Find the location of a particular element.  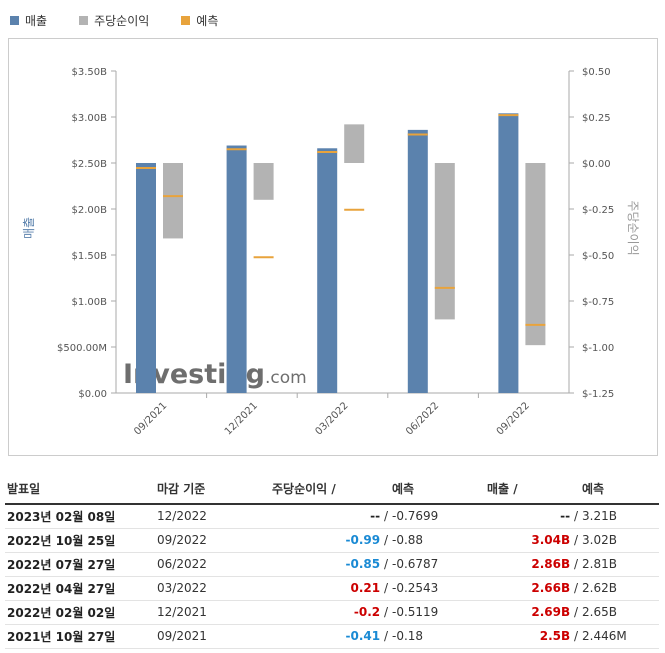

left-tick-label: $3.00B is located at coordinates (90, 118).